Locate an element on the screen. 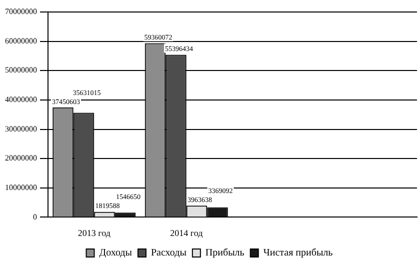  y-tick-label: 20000000 is located at coordinates (21, 158).